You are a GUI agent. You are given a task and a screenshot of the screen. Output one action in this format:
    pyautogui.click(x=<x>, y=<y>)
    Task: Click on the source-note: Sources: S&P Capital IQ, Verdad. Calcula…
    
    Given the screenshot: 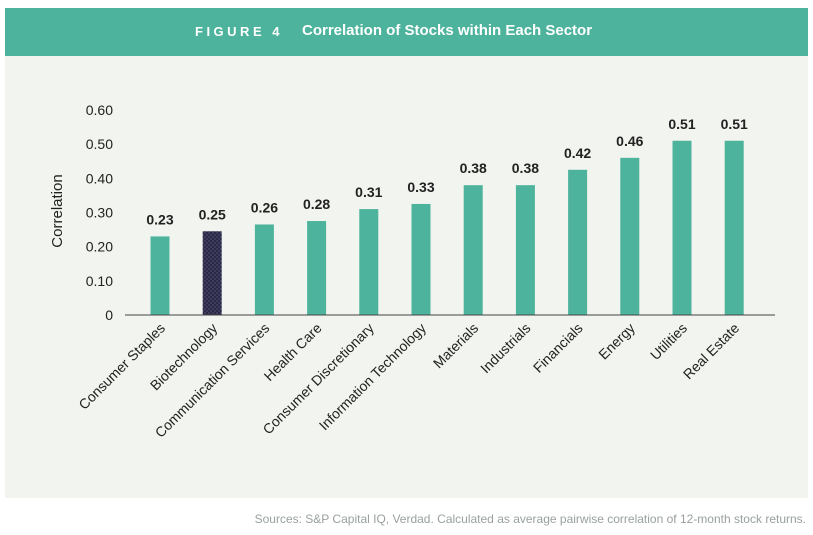 What is the action you would take?
    pyautogui.click(x=530, y=519)
    